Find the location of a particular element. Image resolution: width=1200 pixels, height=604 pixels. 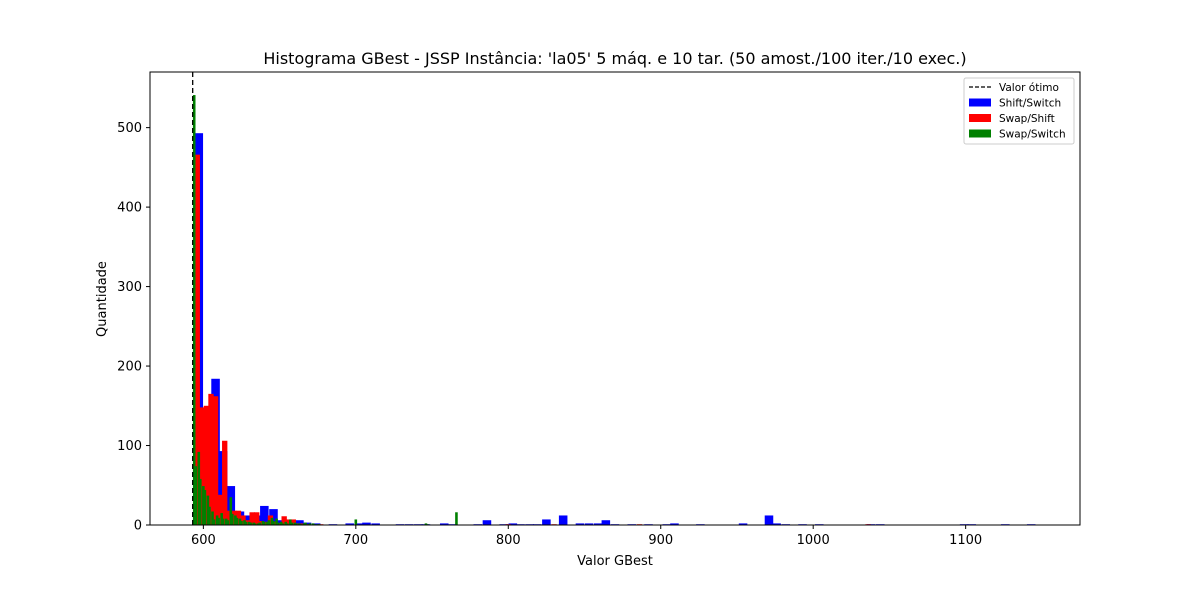

legend-box is located at coordinates (1019, 111).